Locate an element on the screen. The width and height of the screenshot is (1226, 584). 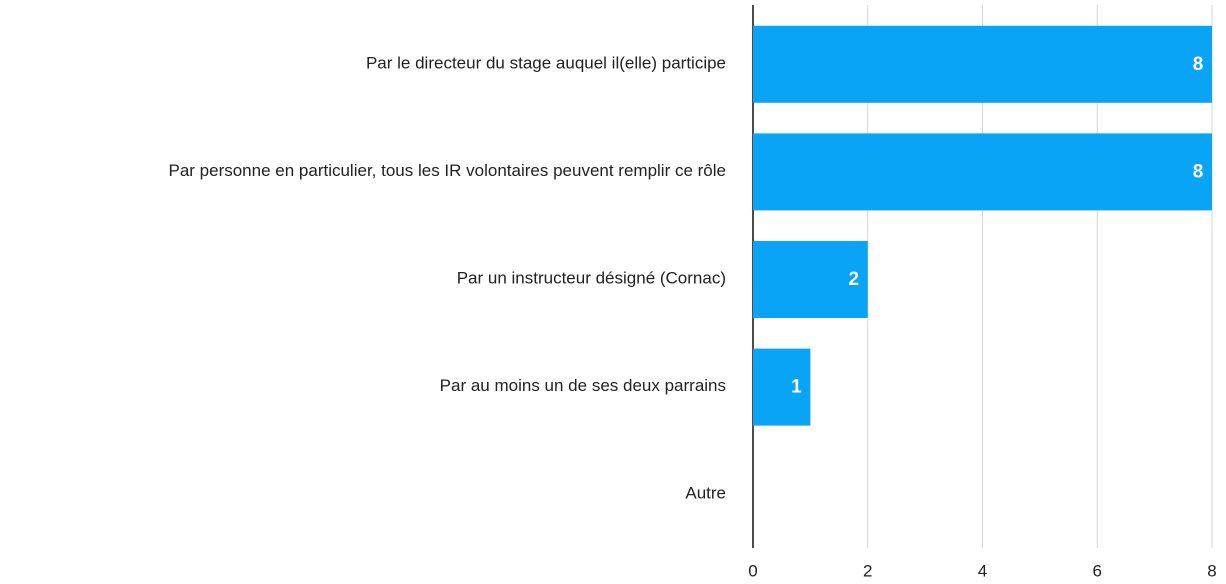
data-label: 1 is located at coordinates (796, 387).